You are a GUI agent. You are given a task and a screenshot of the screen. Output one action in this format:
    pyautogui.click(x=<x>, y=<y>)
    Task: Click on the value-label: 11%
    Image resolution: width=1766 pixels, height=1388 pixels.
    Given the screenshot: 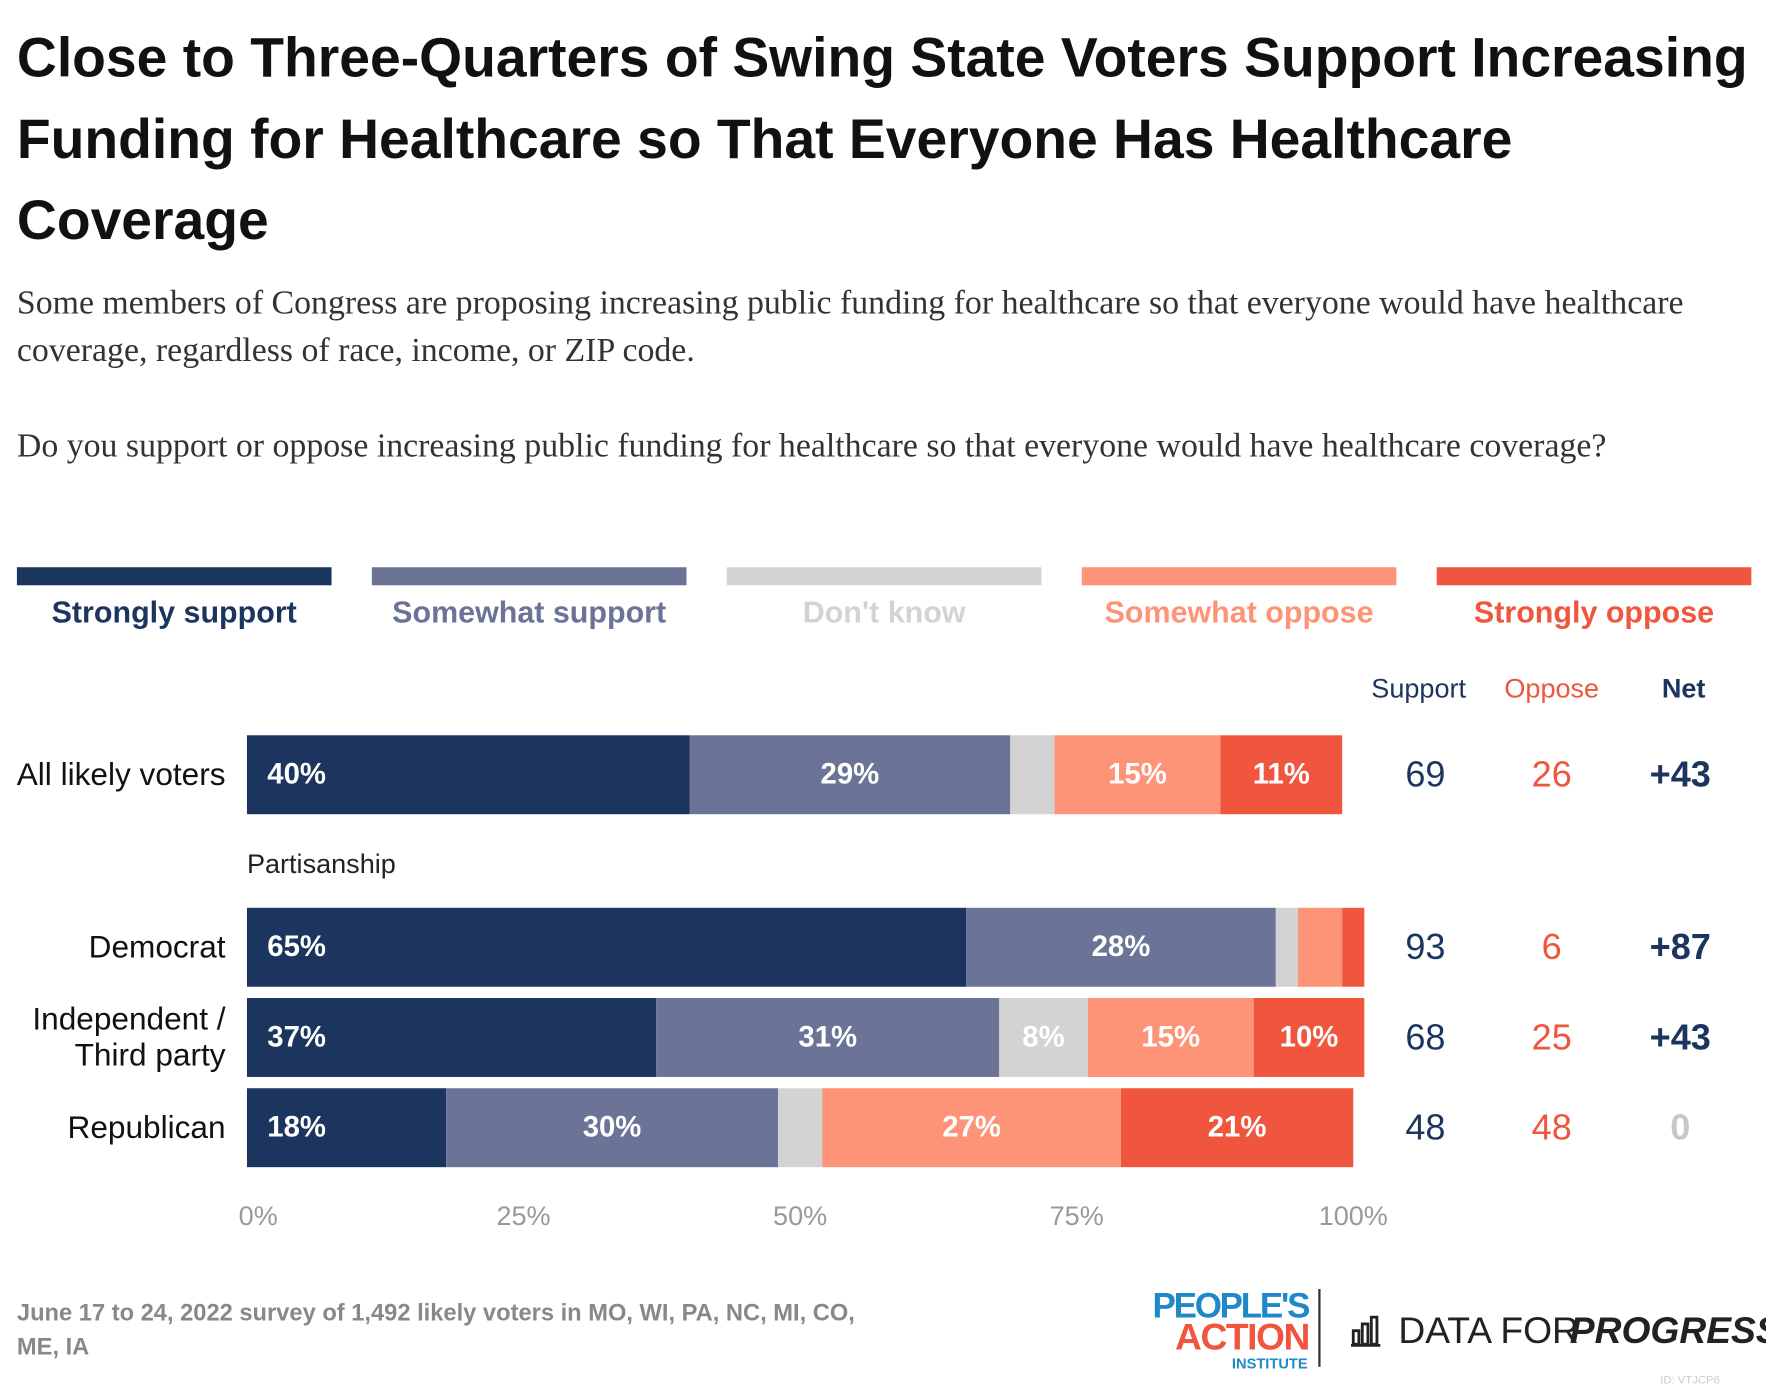 What is the action you would take?
    pyautogui.click(x=1281, y=774)
    